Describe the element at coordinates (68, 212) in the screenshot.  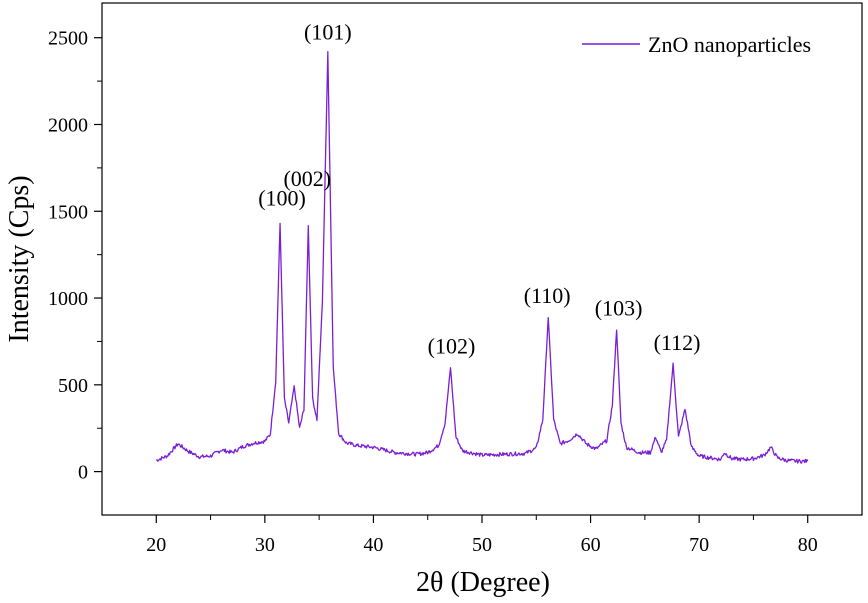
I see `y-tick-label: 1500` at that location.